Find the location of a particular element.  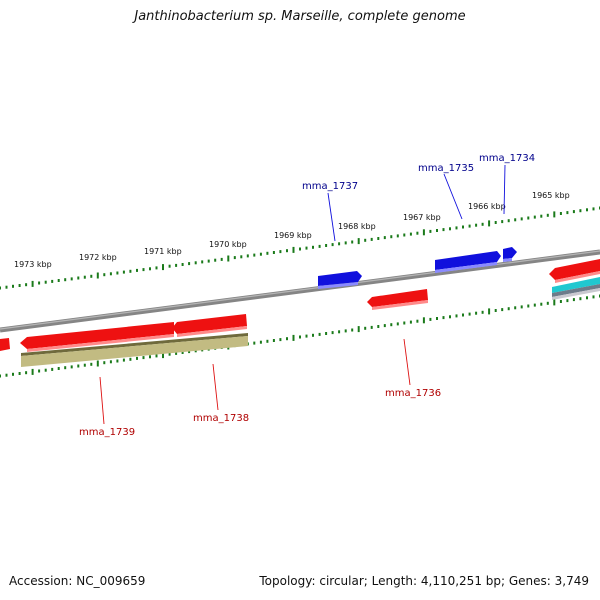

gene-label-mma_1736: mma_1736 is located at coordinates (413, 393).